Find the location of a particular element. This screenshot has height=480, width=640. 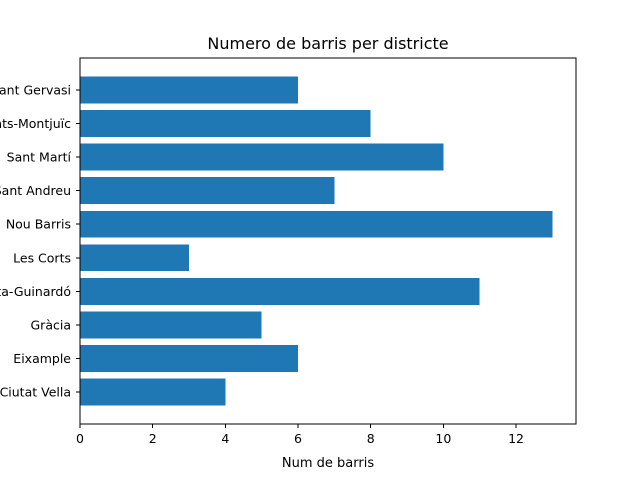

y-tick-label: Ciutat Vella is located at coordinates (35, 392).